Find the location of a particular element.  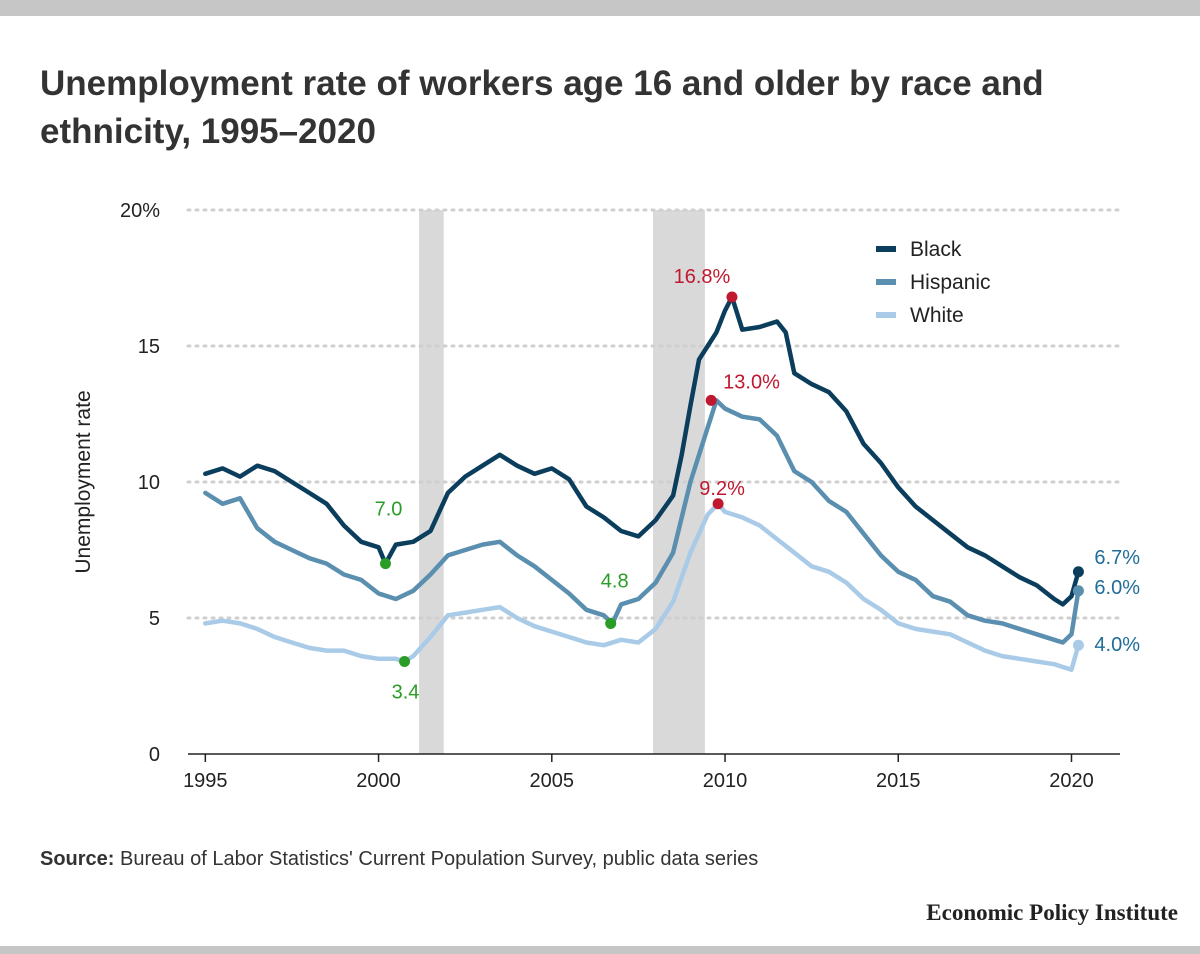

annotation-label-6: 4.8 is located at coordinates (615, 581).